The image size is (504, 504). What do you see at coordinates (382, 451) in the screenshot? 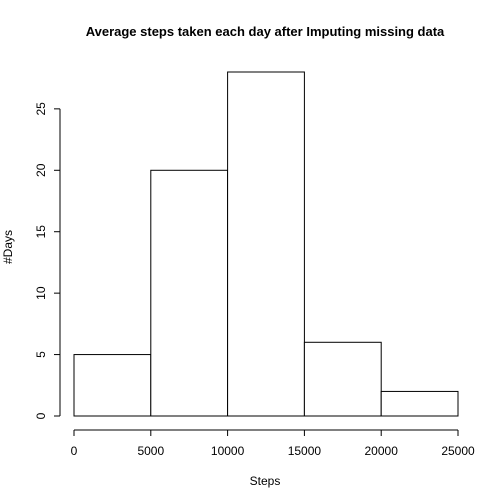
I see `x-tick-label-4: 20000` at bounding box center [382, 451].